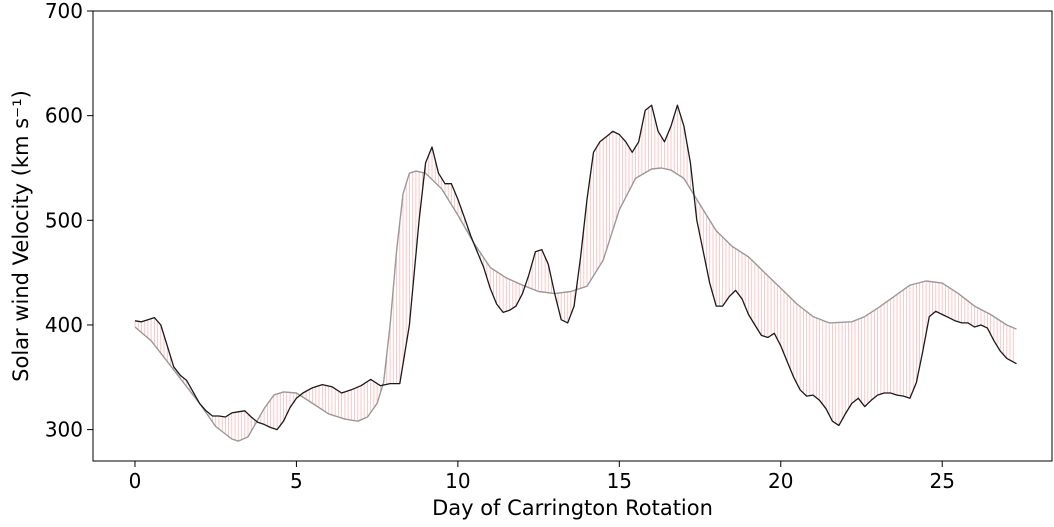 This screenshot has height=527, width=1054. Describe the element at coordinates (64, 430) in the screenshot. I see `y-tick-label: 300` at that location.